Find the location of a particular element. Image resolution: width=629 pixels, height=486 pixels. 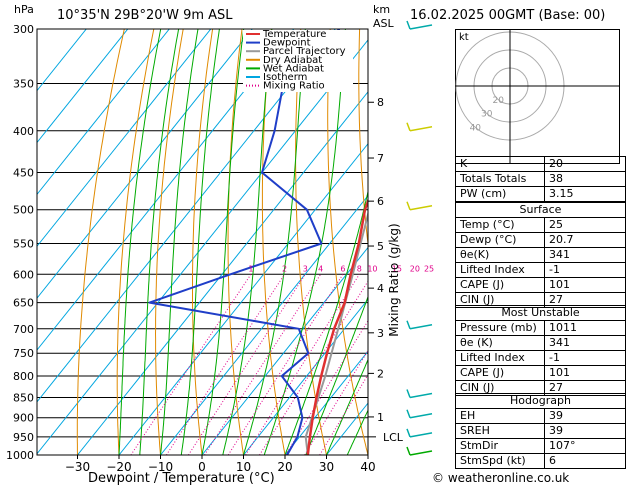

mixing-ratio-label: 1 is located at coordinates (250, 268).